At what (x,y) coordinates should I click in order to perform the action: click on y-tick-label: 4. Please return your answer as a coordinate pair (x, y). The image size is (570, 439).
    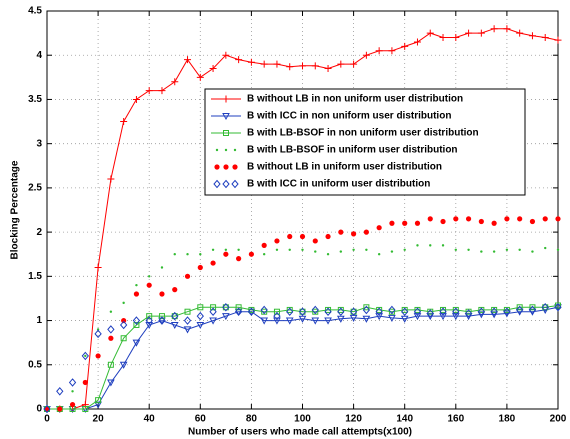
    Looking at the image, I should click on (39, 55).